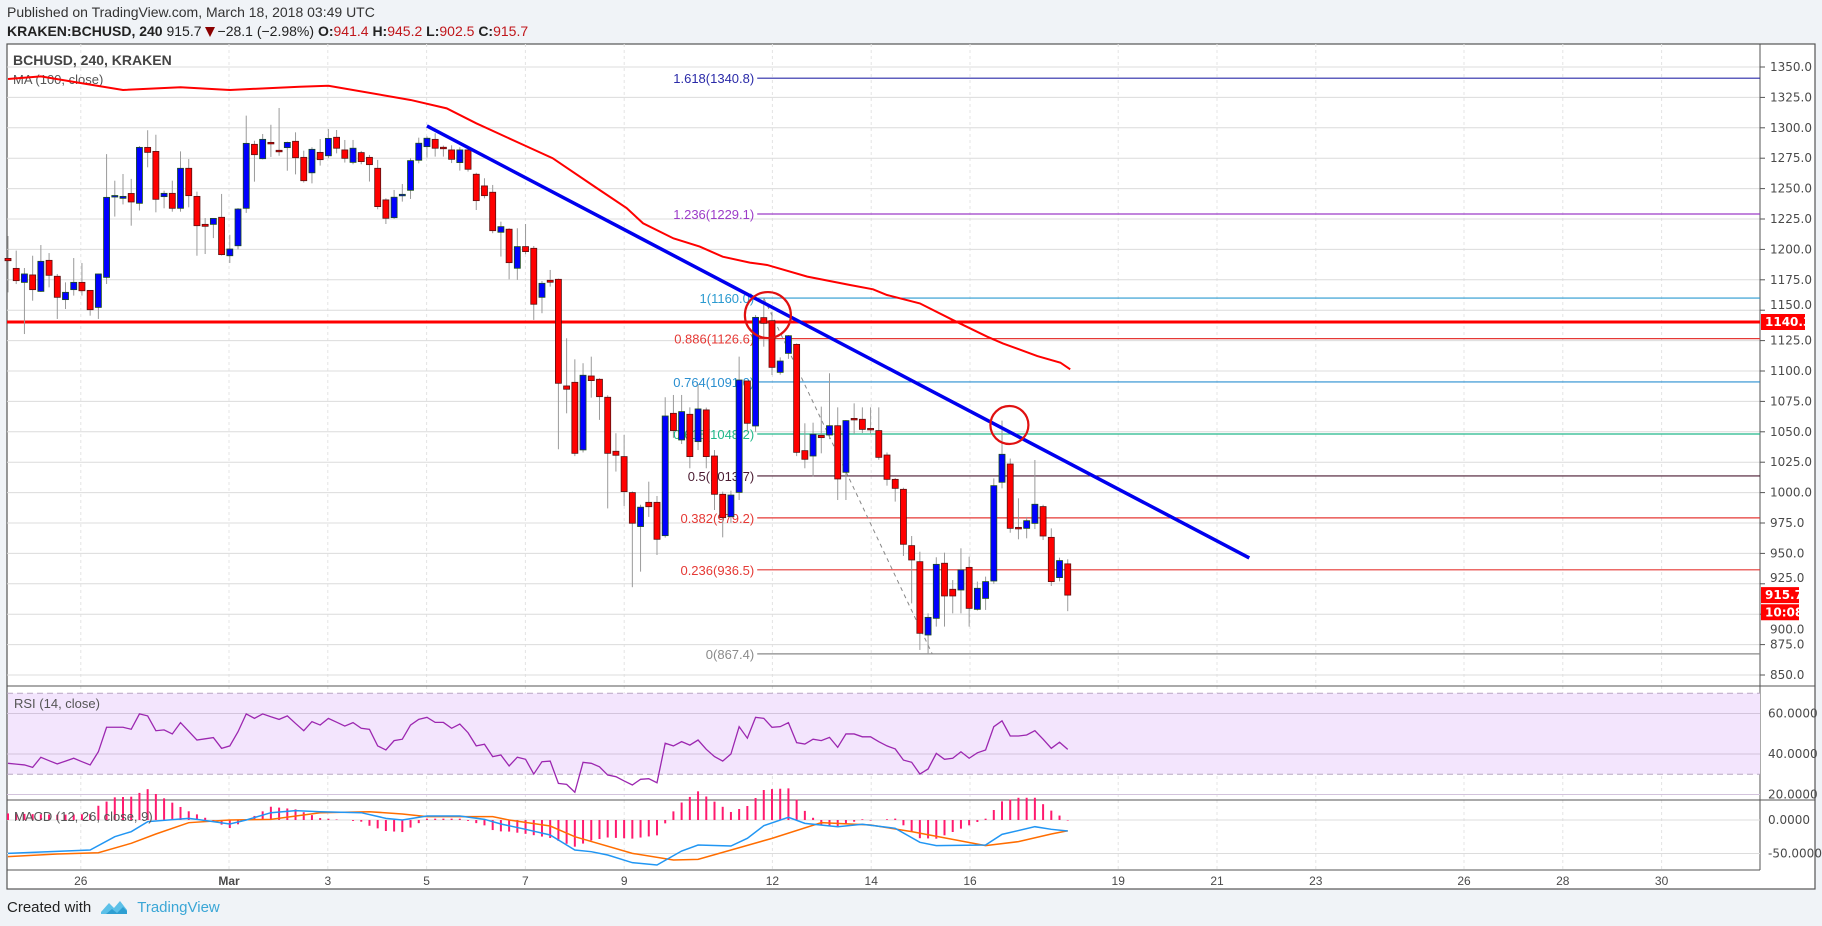 This screenshot has width=1822, height=926. I want to click on macd-tick-label: -50.0000, so click(1795, 854).